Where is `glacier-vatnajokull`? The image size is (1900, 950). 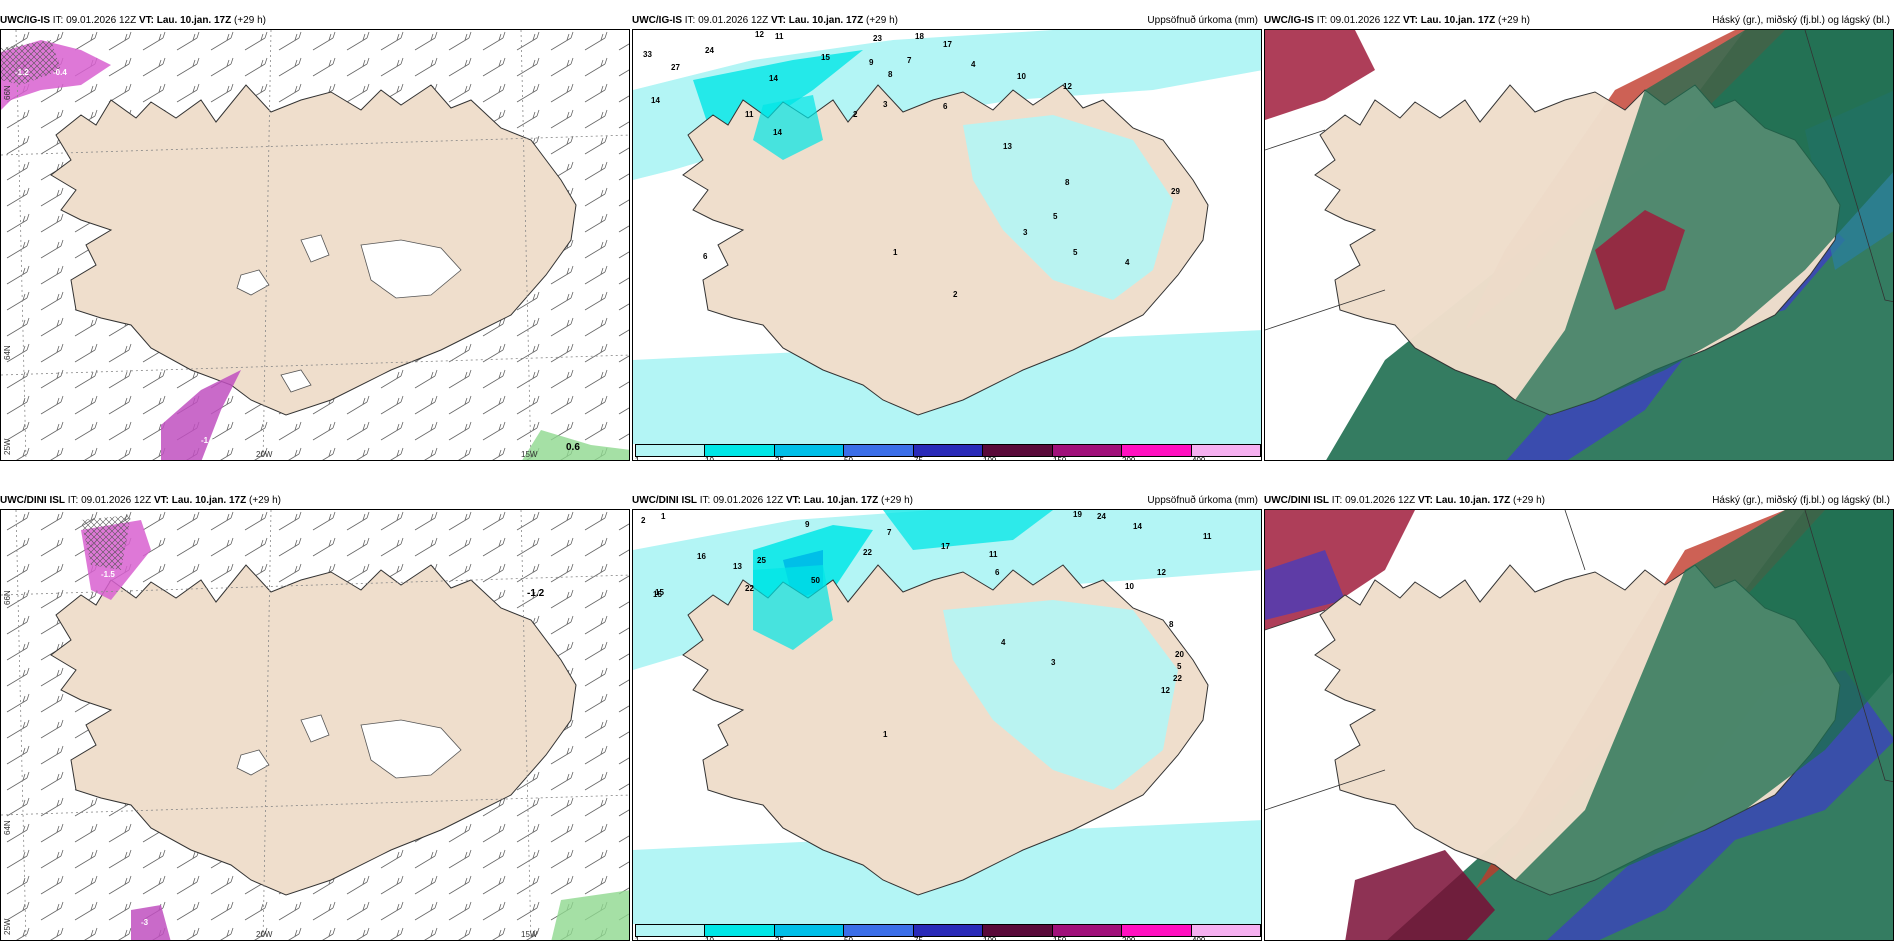
glacier-vatnajokull is located at coordinates (411, 269).